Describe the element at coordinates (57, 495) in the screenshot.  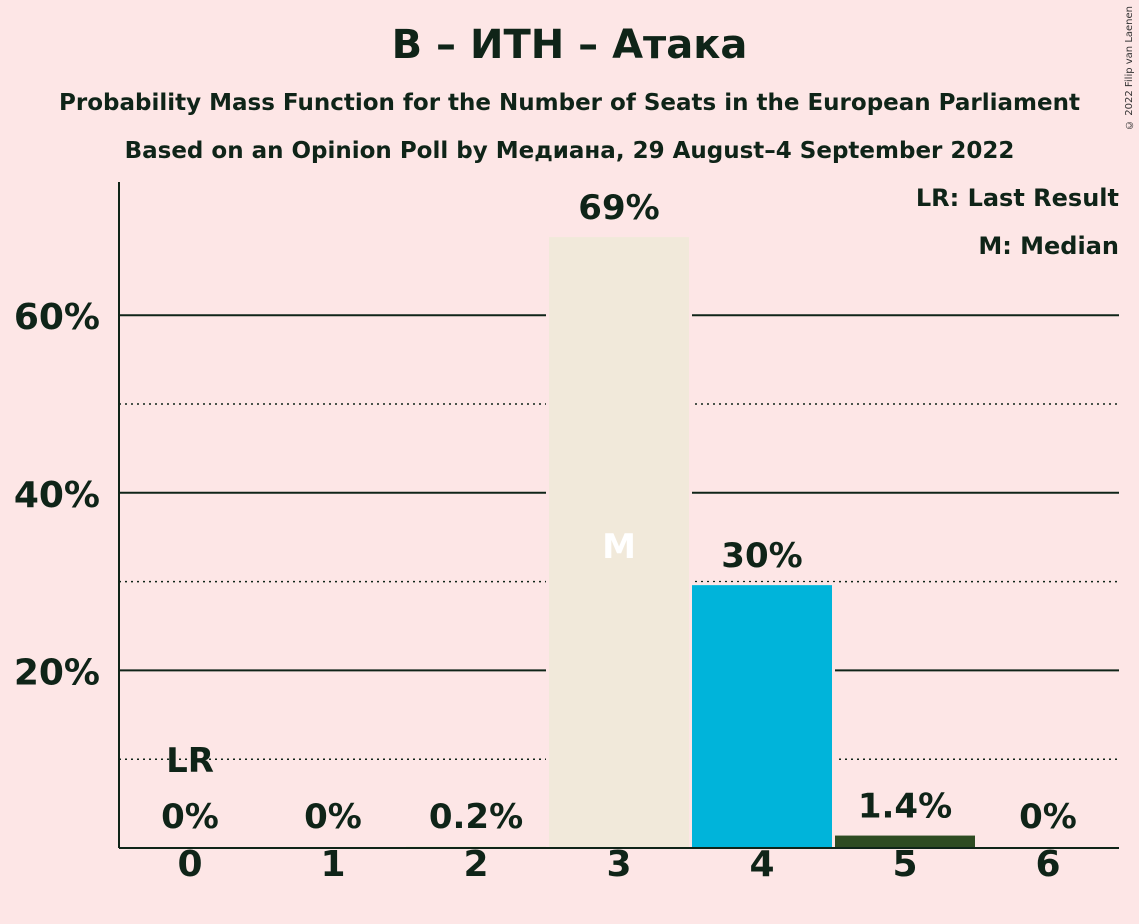
I see `y-tick-label: 40%` at that location.